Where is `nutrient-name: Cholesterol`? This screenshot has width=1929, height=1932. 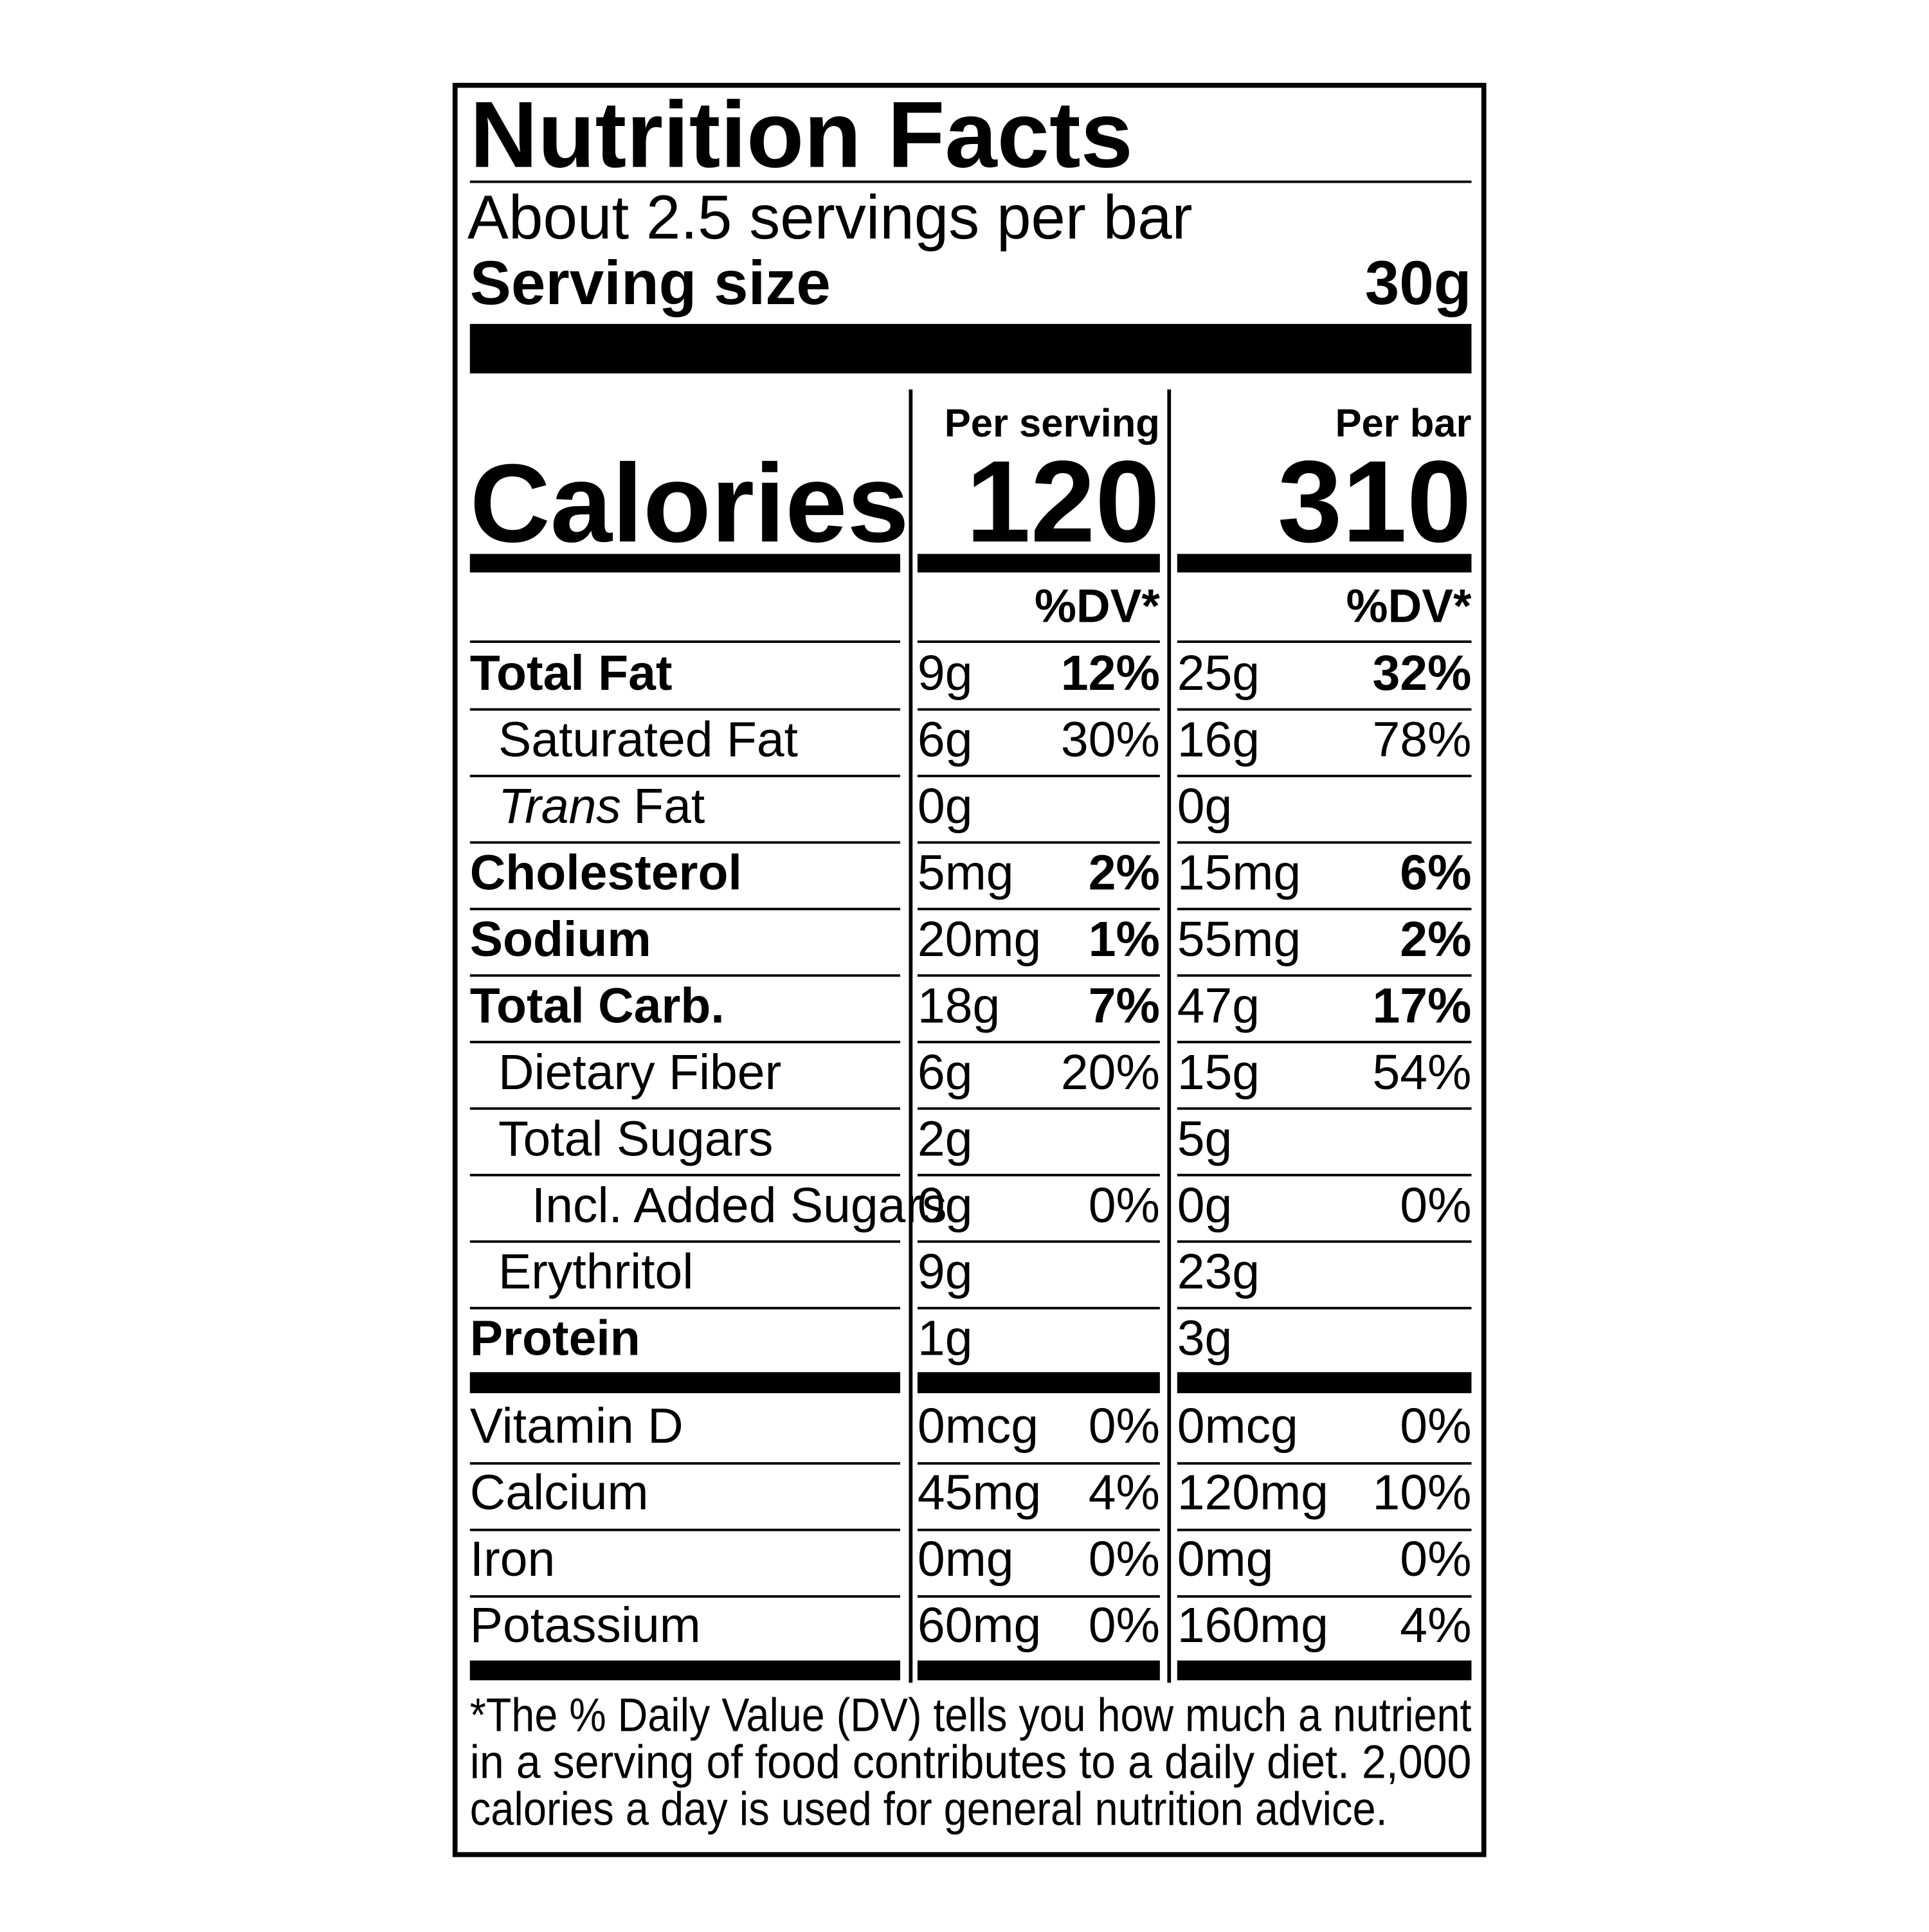
nutrient-name: Cholesterol is located at coordinates (606, 872).